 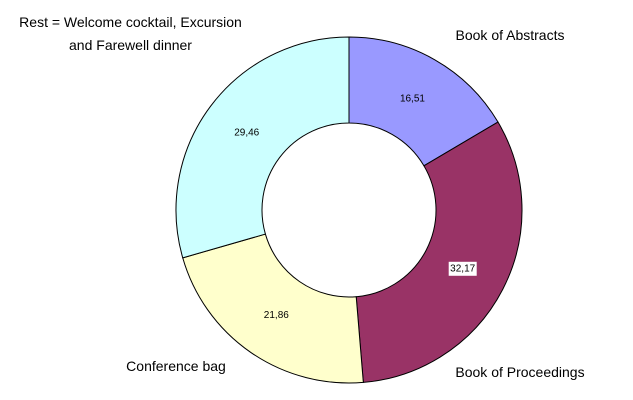 I want to click on category-label: Conference bag, so click(x=176, y=366).